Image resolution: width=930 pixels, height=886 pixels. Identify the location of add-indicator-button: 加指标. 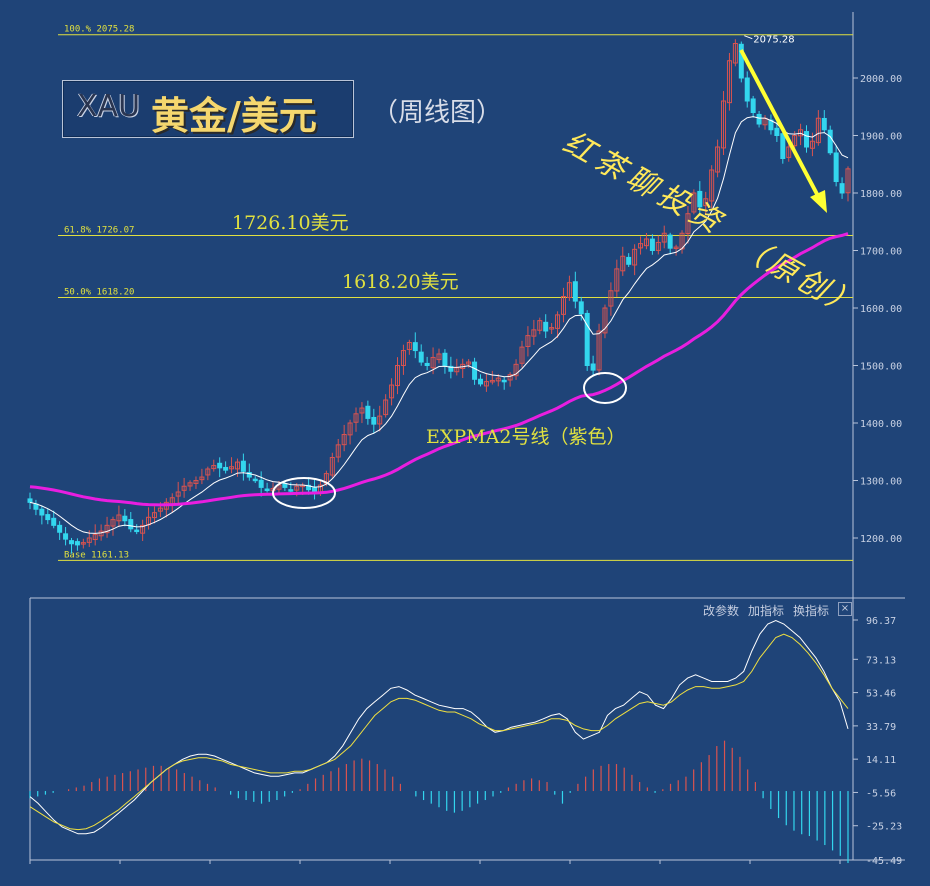
(766, 611).